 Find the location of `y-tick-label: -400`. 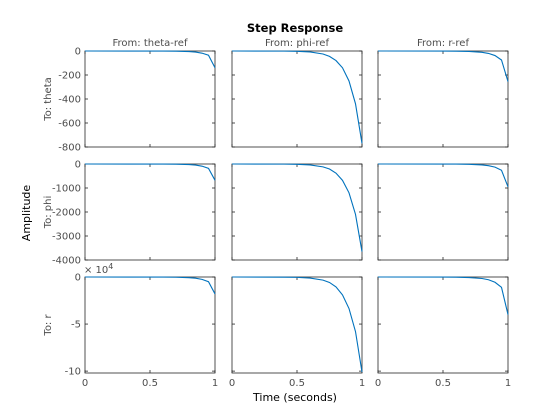

y-tick-label: -400 is located at coordinates (69, 100).